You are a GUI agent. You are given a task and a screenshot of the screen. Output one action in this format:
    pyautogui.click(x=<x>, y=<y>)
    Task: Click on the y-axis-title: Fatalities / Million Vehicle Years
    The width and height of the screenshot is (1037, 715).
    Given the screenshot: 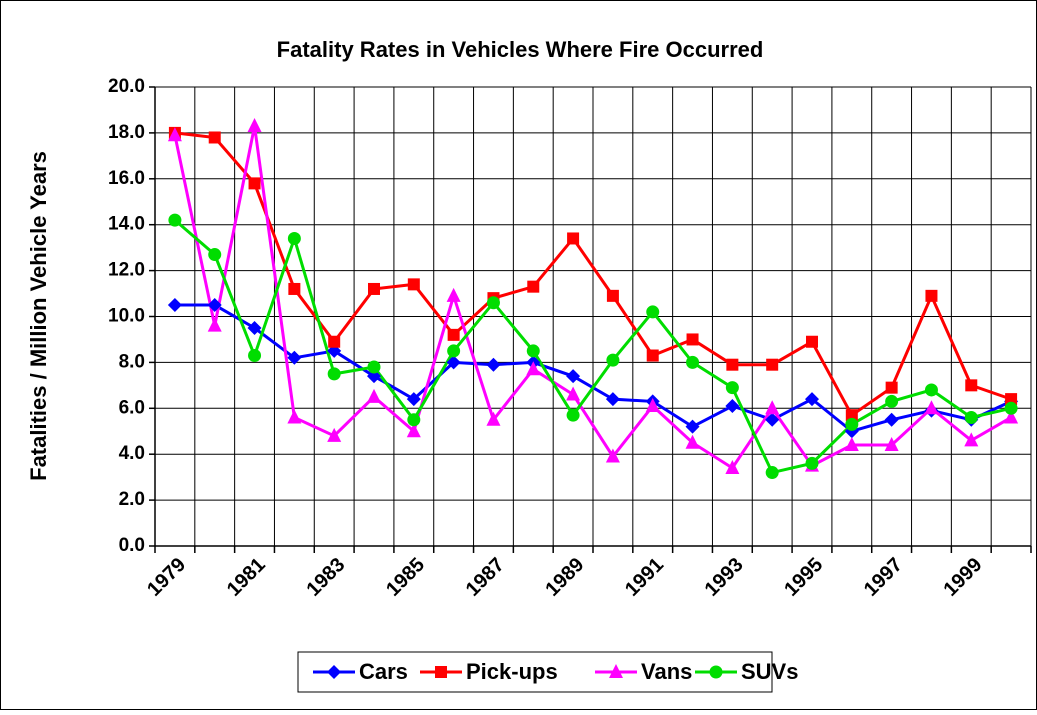 What is the action you would take?
    pyautogui.click(x=38, y=316)
    